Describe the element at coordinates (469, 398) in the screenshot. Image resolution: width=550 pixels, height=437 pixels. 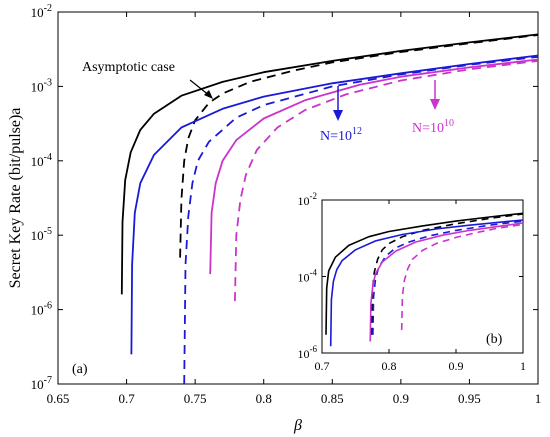
I see `x-tick-label: 0.95` at that location.